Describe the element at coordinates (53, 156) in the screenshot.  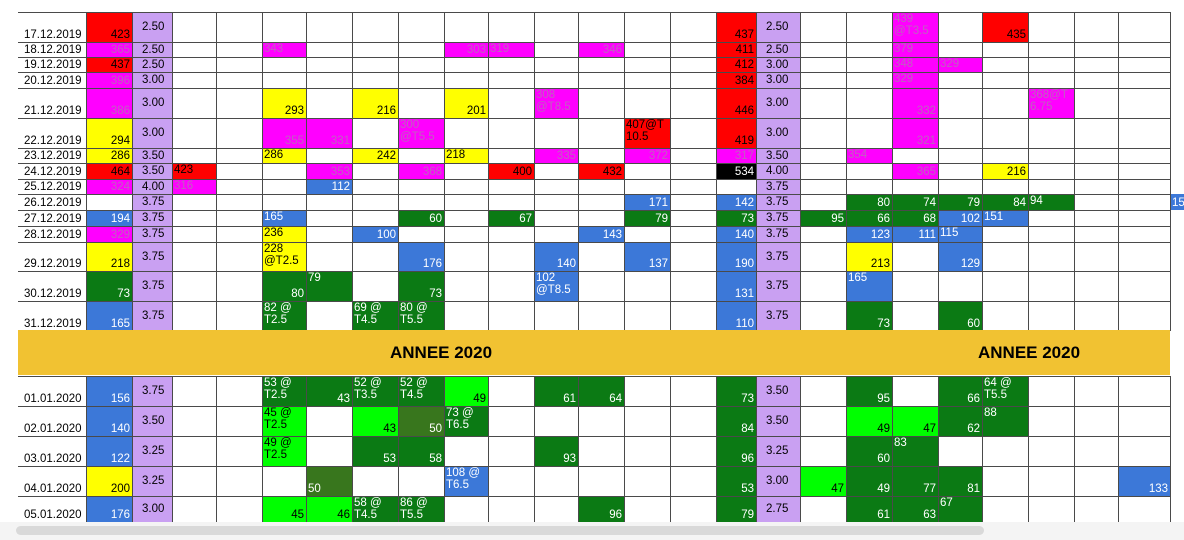
I see `date-cell: 23.12.2019` at that location.